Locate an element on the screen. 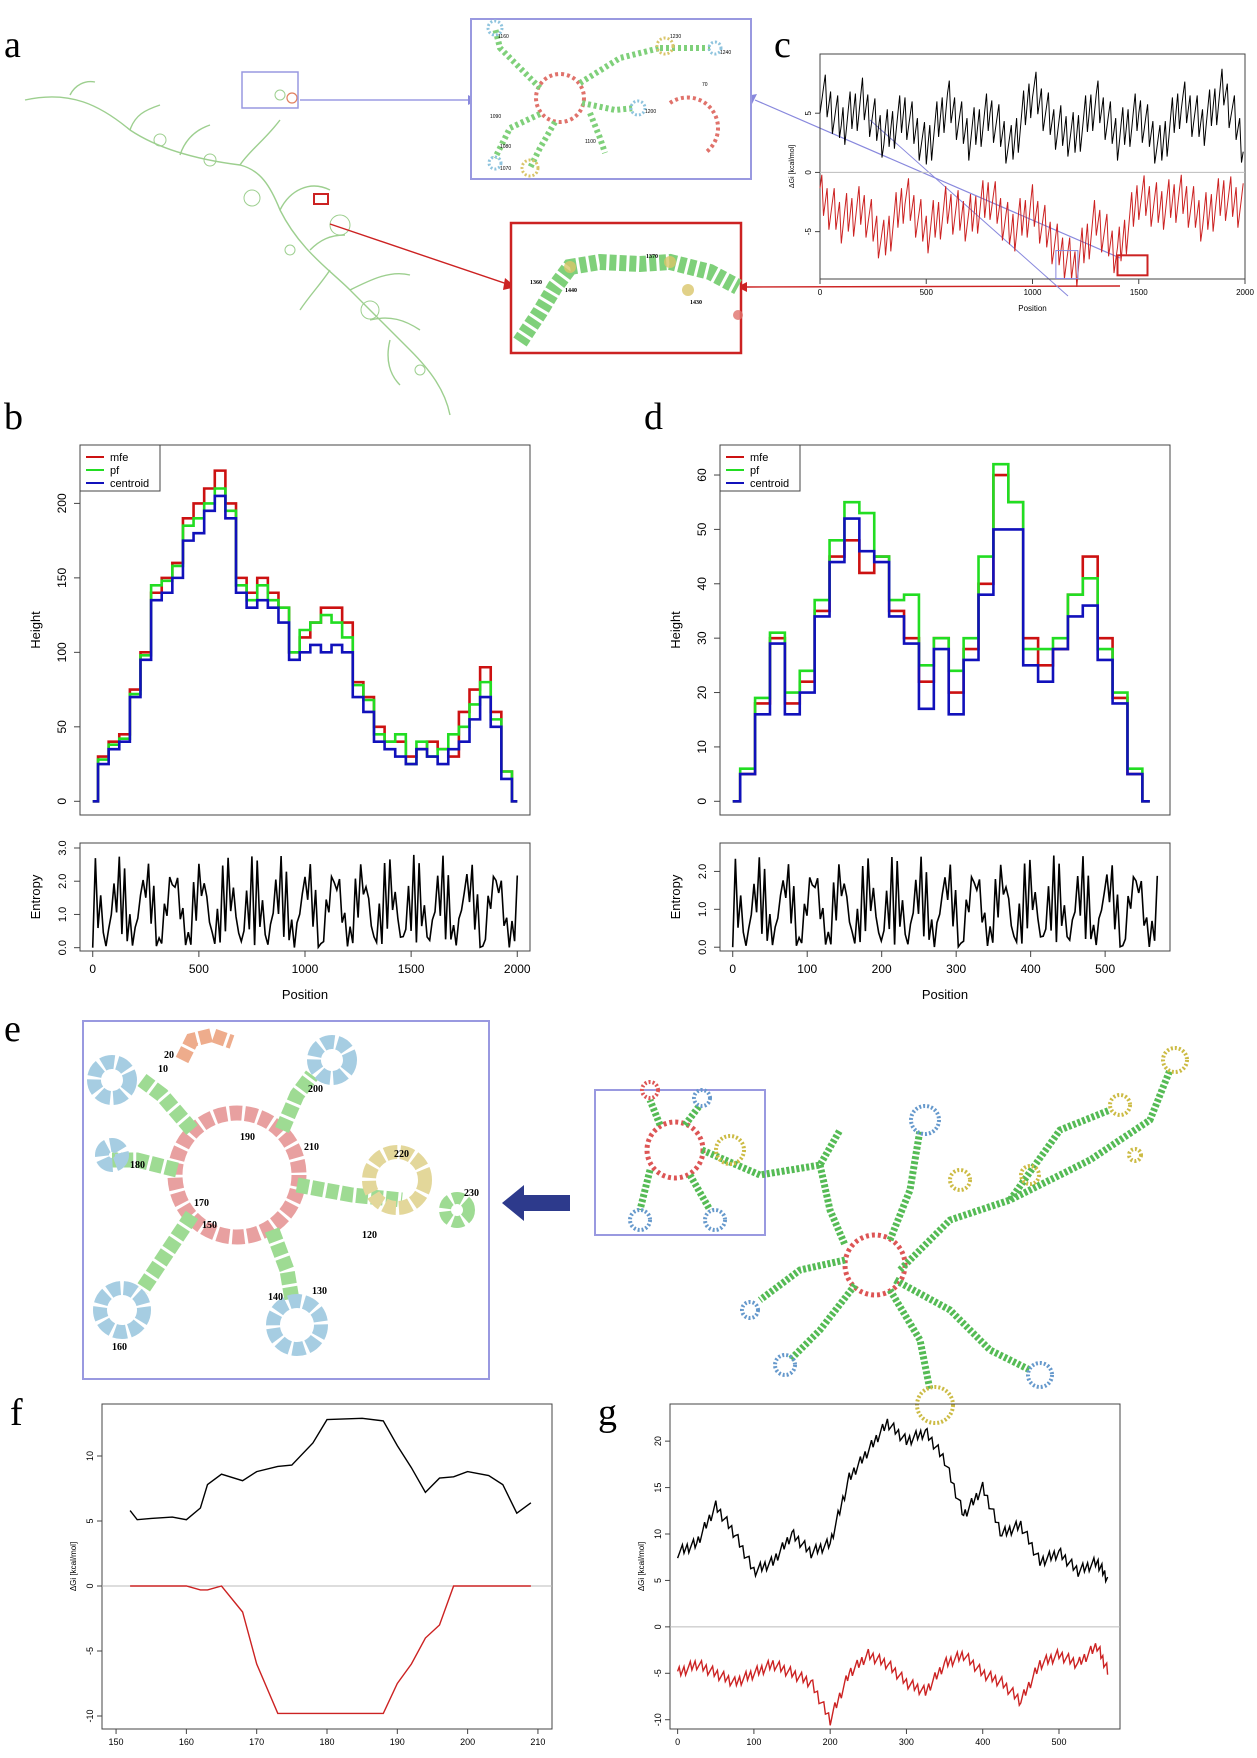 This screenshot has height=1758, width=1257. x-tick-label: 180 is located at coordinates (326, 1742).